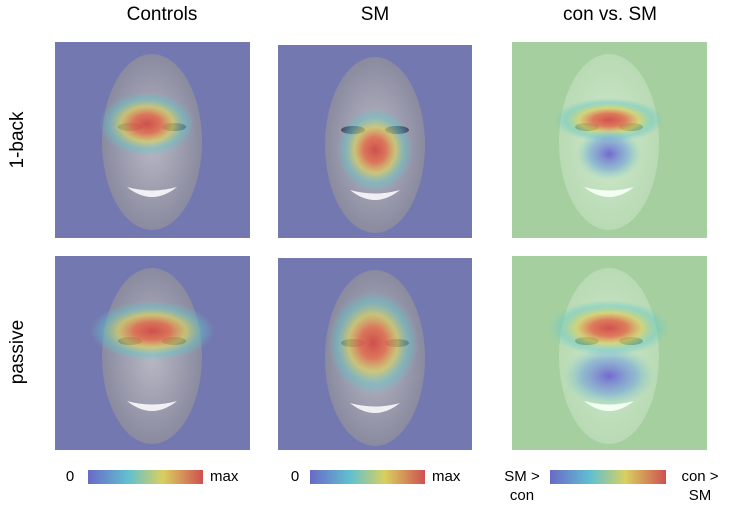 The width and height of the screenshot is (729, 506). I want to click on colorbar-label: con >, so click(699, 476).